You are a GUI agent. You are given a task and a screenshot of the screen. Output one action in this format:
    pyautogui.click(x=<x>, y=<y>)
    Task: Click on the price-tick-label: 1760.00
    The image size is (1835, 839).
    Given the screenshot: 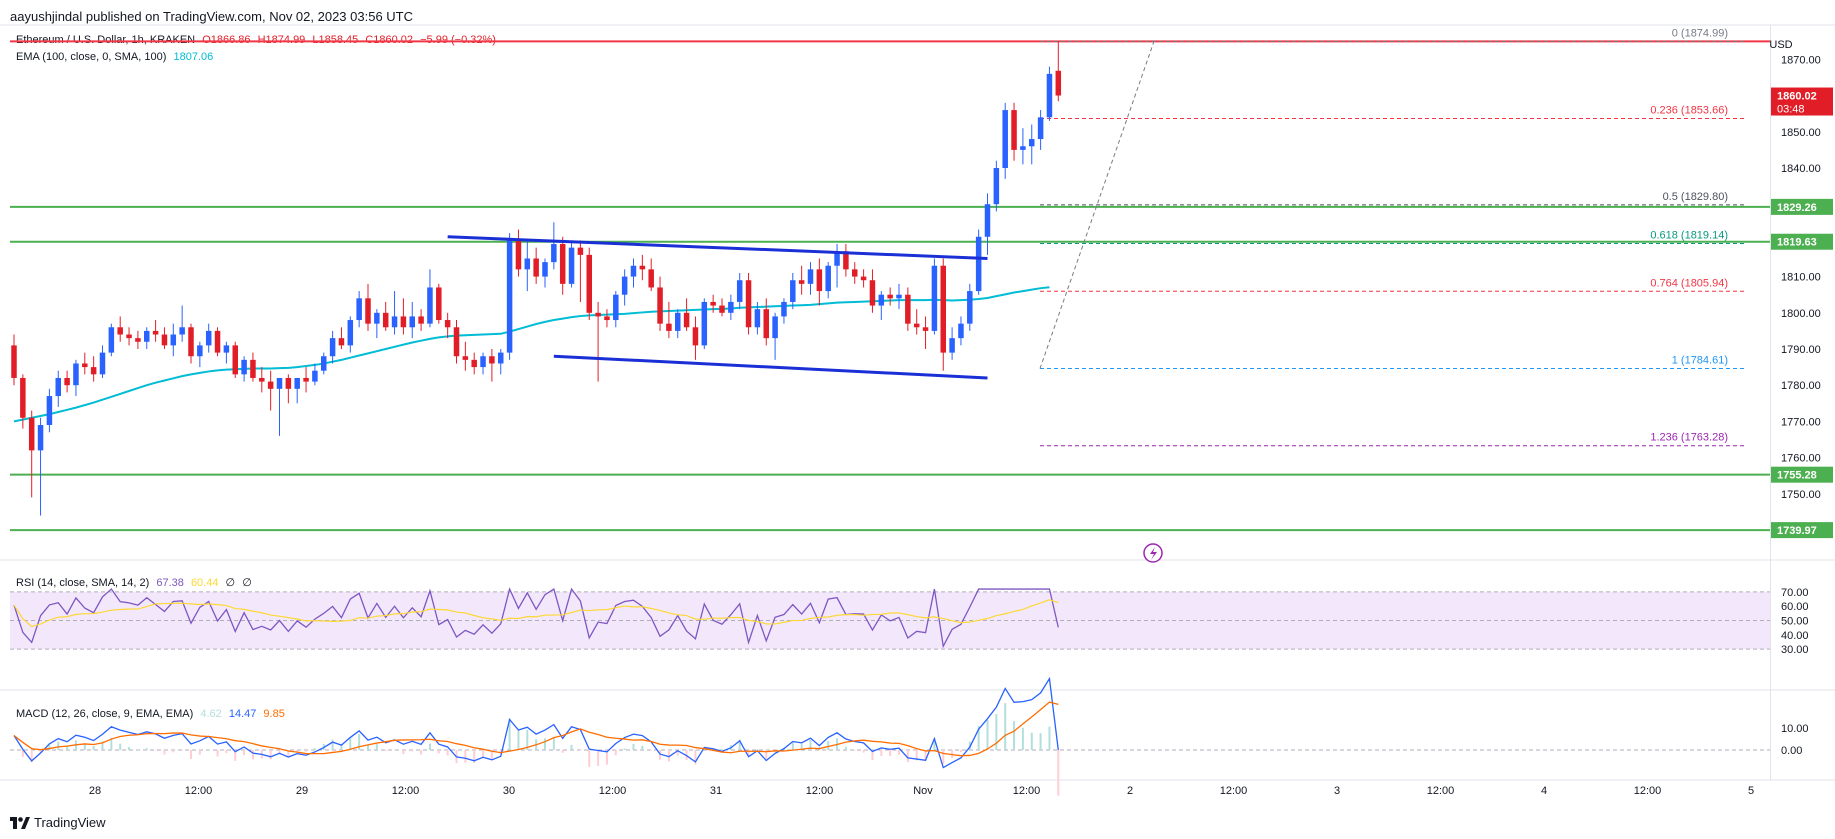 What is the action you would take?
    pyautogui.click(x=1801, y=459)
    